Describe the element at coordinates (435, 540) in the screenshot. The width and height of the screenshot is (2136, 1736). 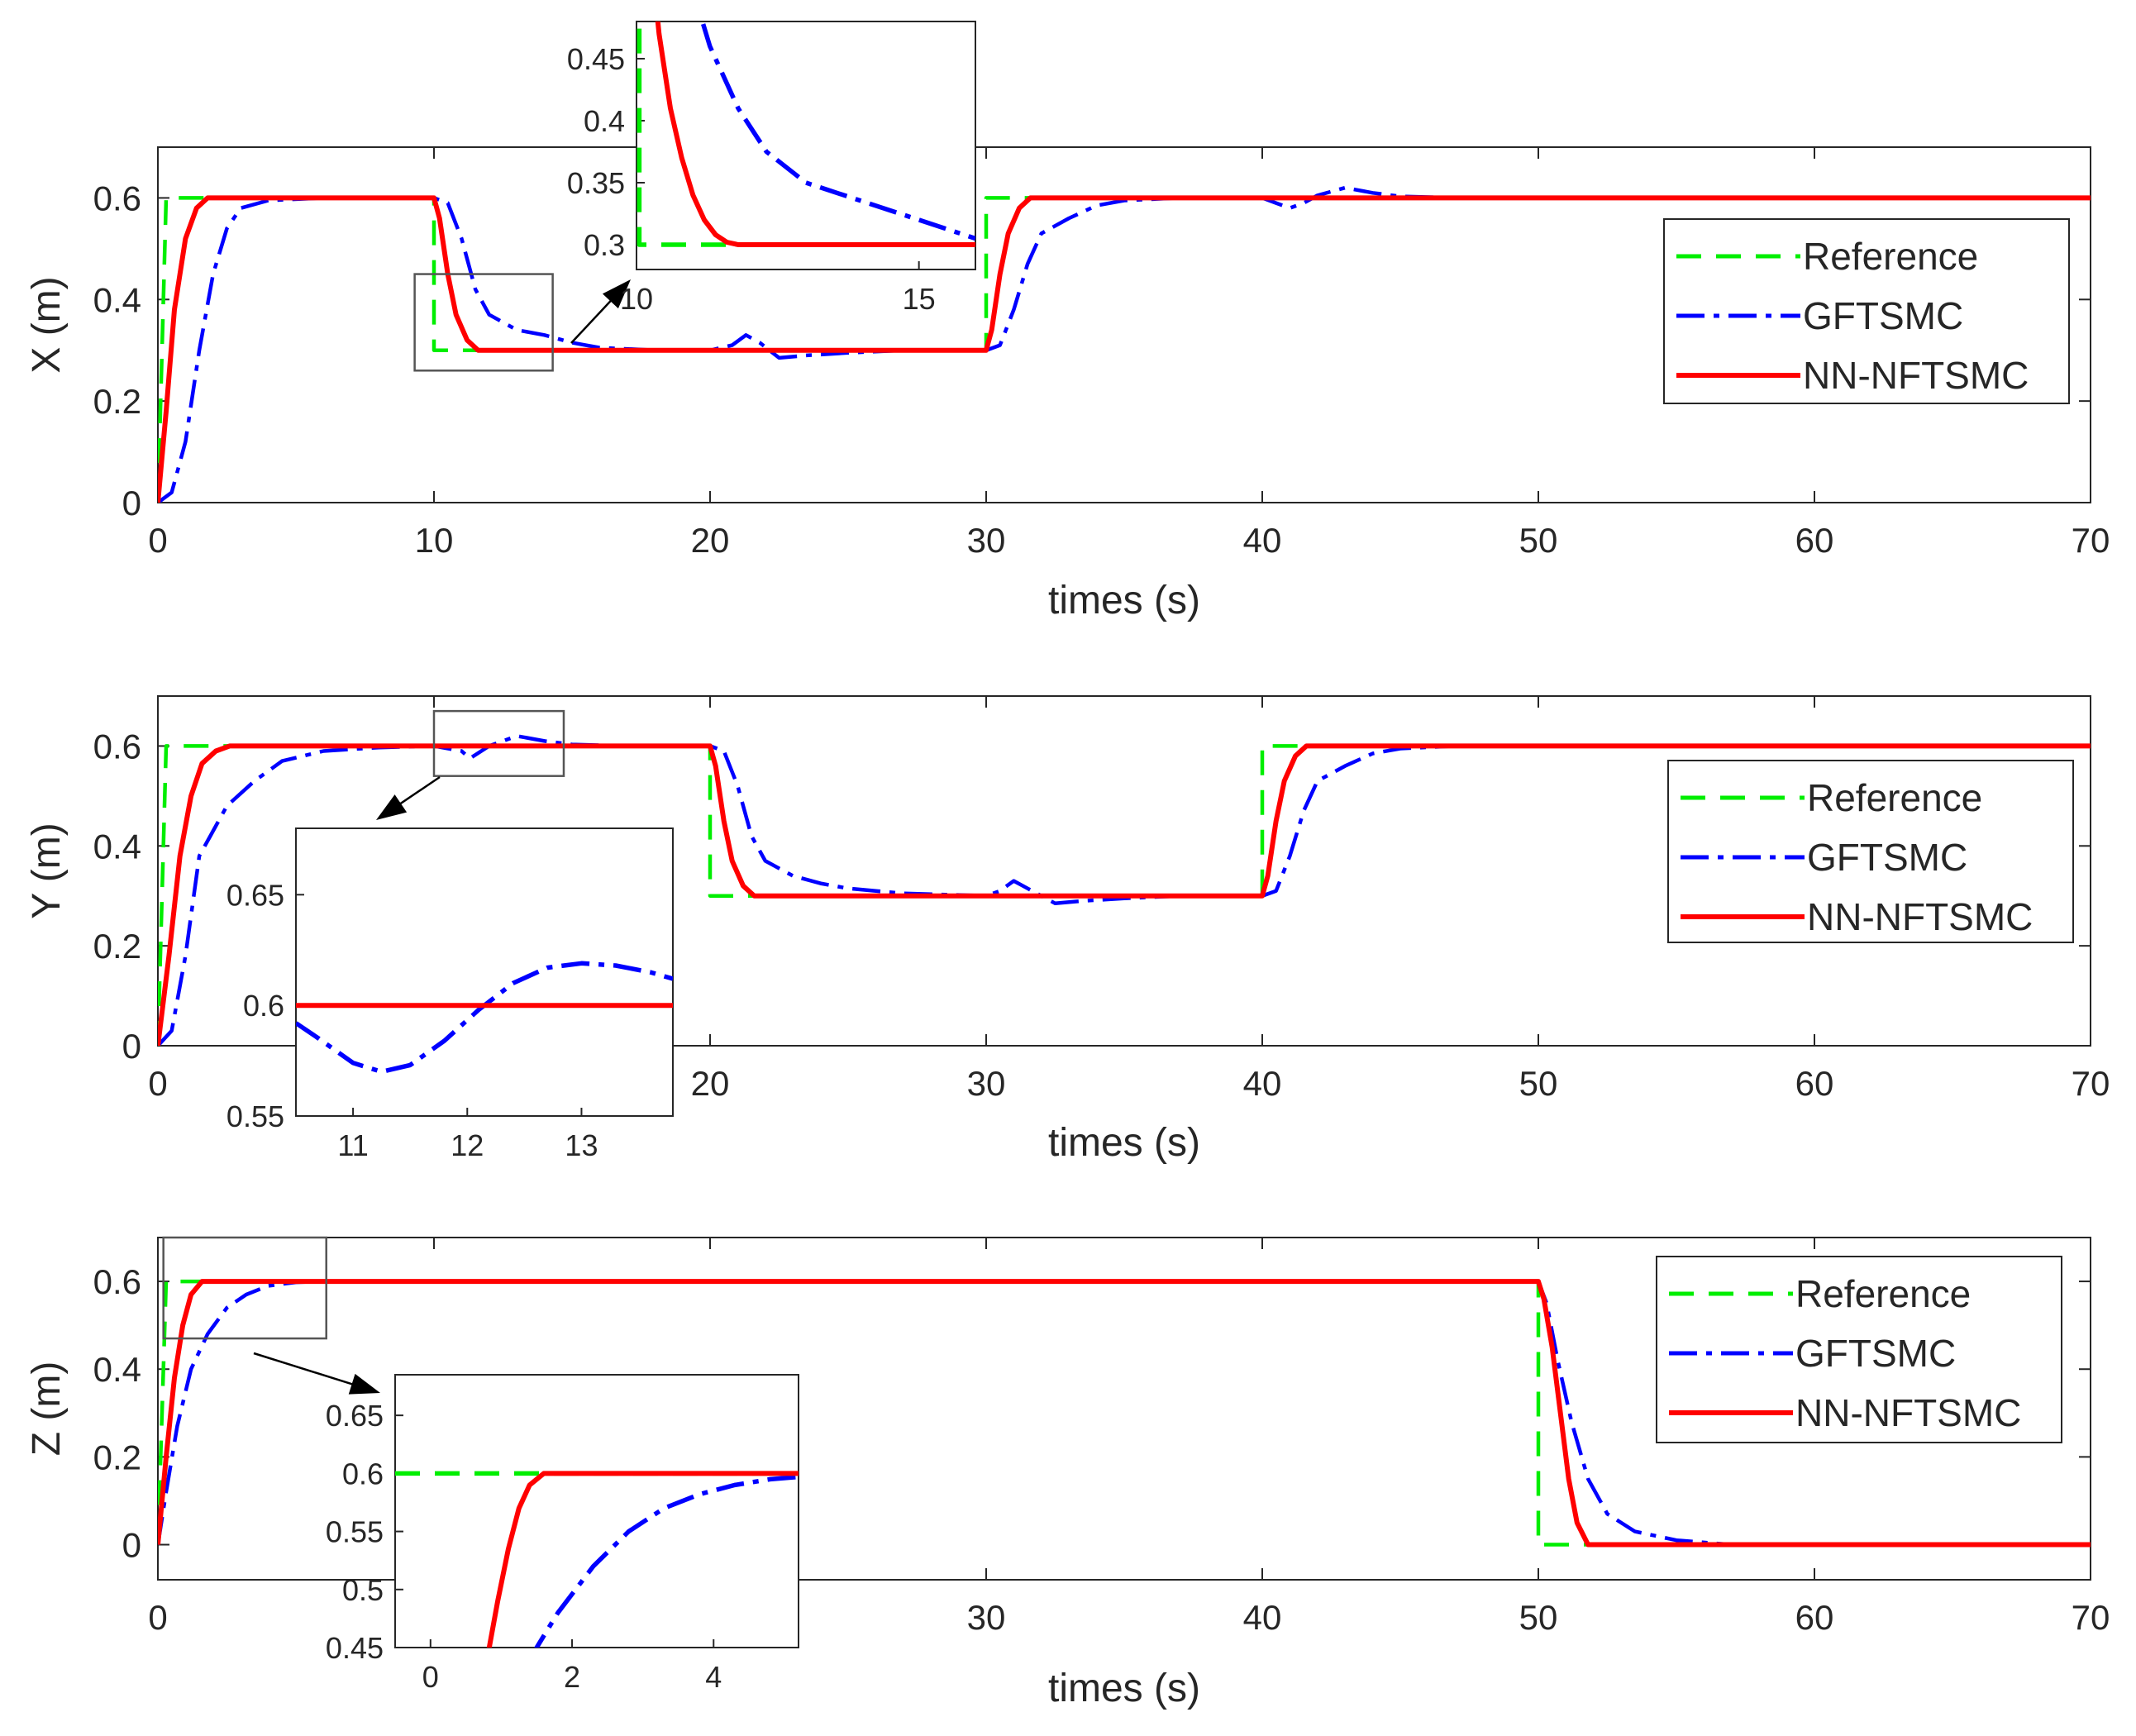
I see `x-tick-label: 10` at that location.